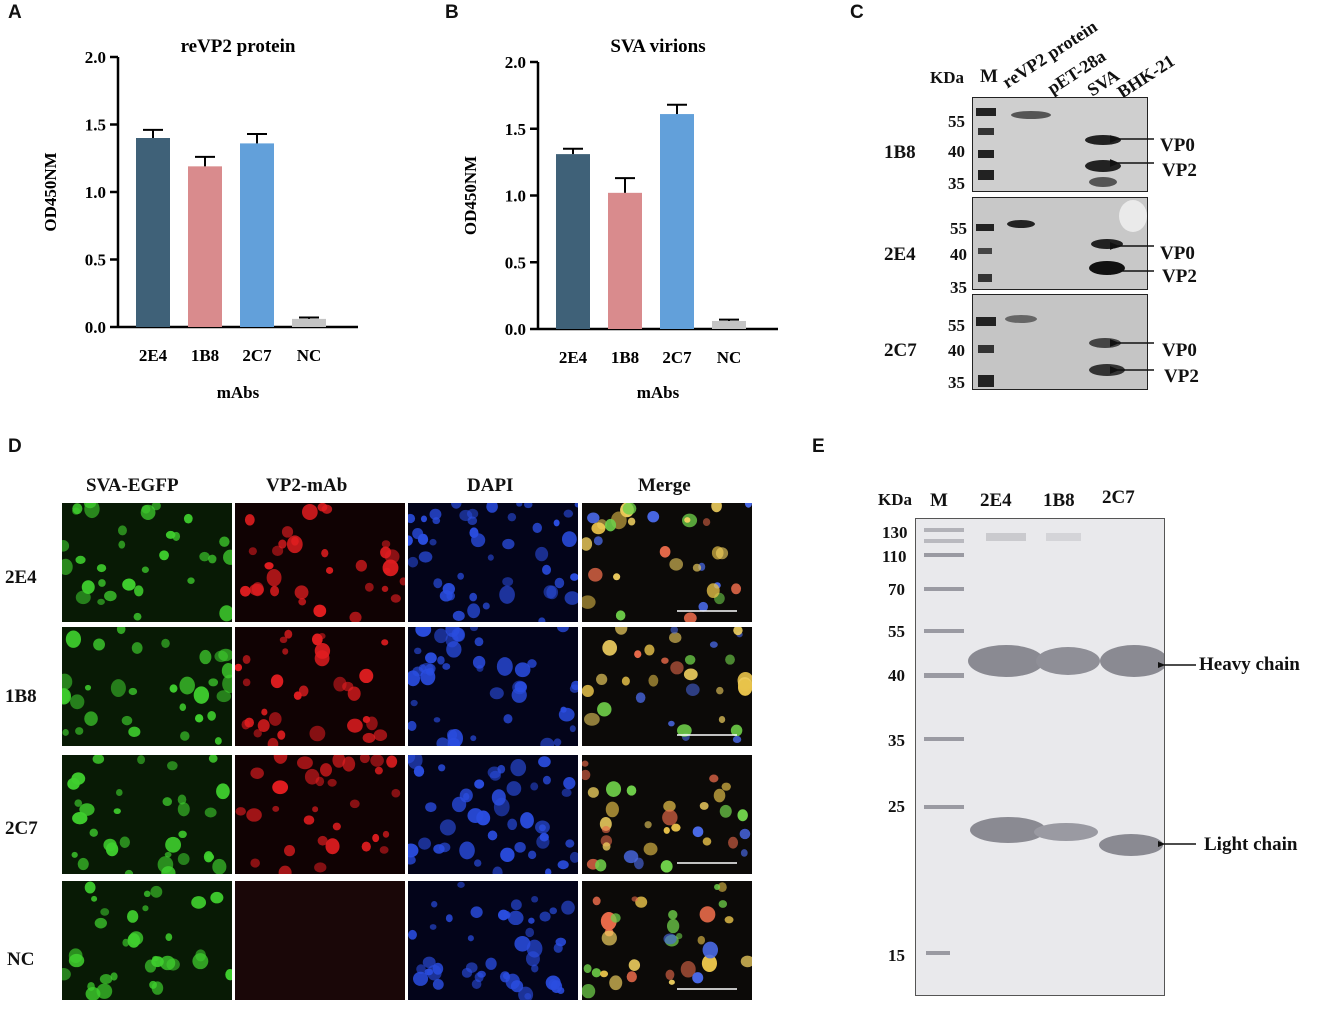 This screenshot has height=1010, width=1325. What do you see at coordinates (896, 675) in the screenshot?
I see `gel-tick-40: 40` at bounding box center [896, 675].